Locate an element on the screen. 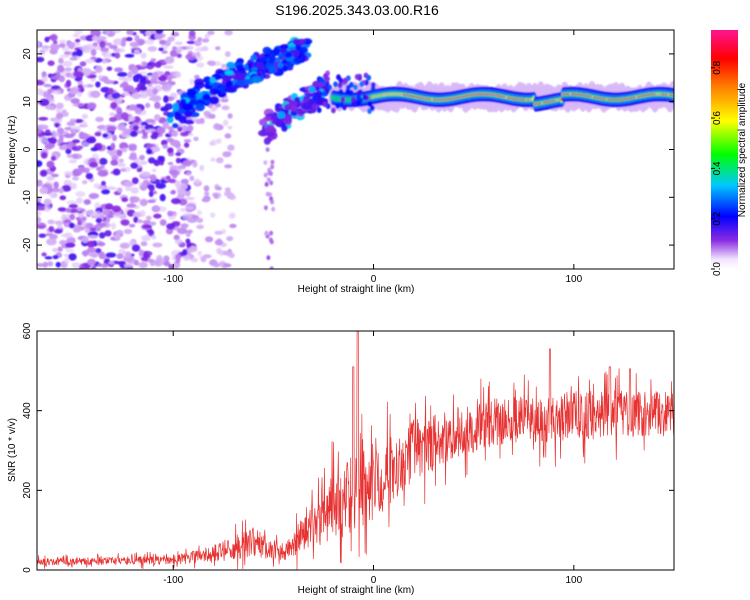  colorbar-tick-label: 0.6 is located at coordinates (717, 118).